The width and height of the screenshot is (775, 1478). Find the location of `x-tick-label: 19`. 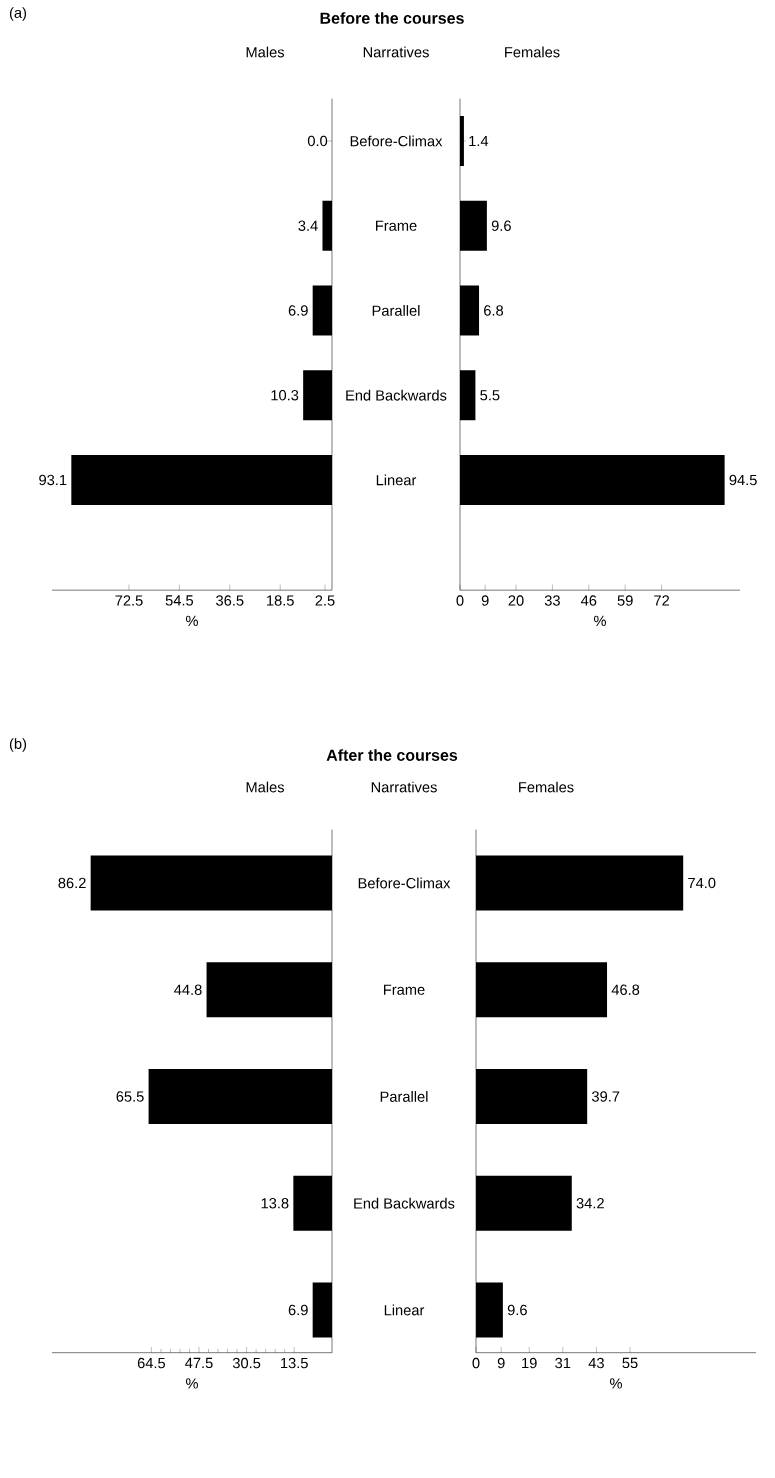

x-tick-label: 19 is located at coordinates (529, 1363).